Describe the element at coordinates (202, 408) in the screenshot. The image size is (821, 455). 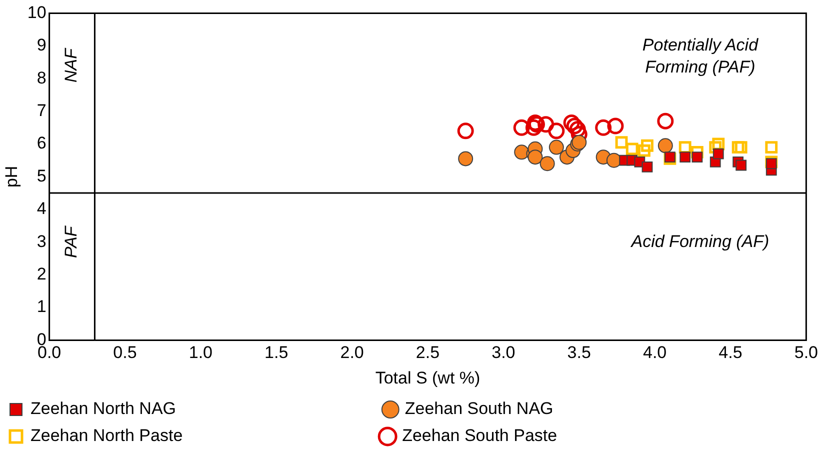
I see `legend-label: Zeehan North NAG` at that location.